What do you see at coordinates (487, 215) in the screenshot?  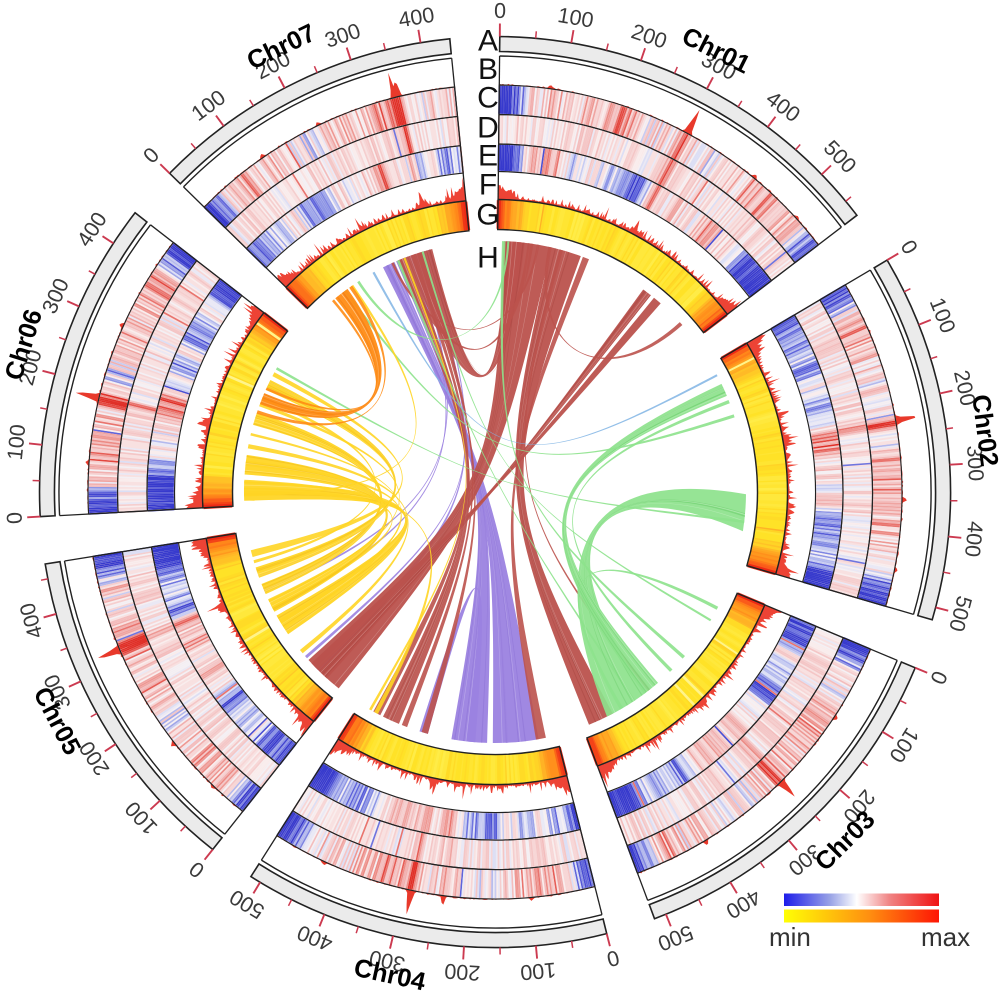 I see `svg-text: G` at bounding box center [487, 215].